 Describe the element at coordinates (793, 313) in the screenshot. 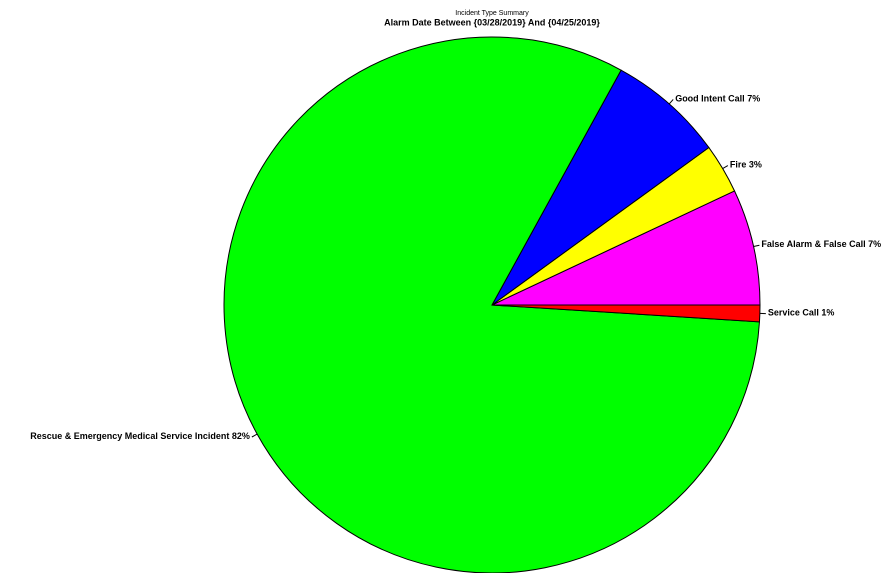

I see `slice-name: Service Call` at that location.